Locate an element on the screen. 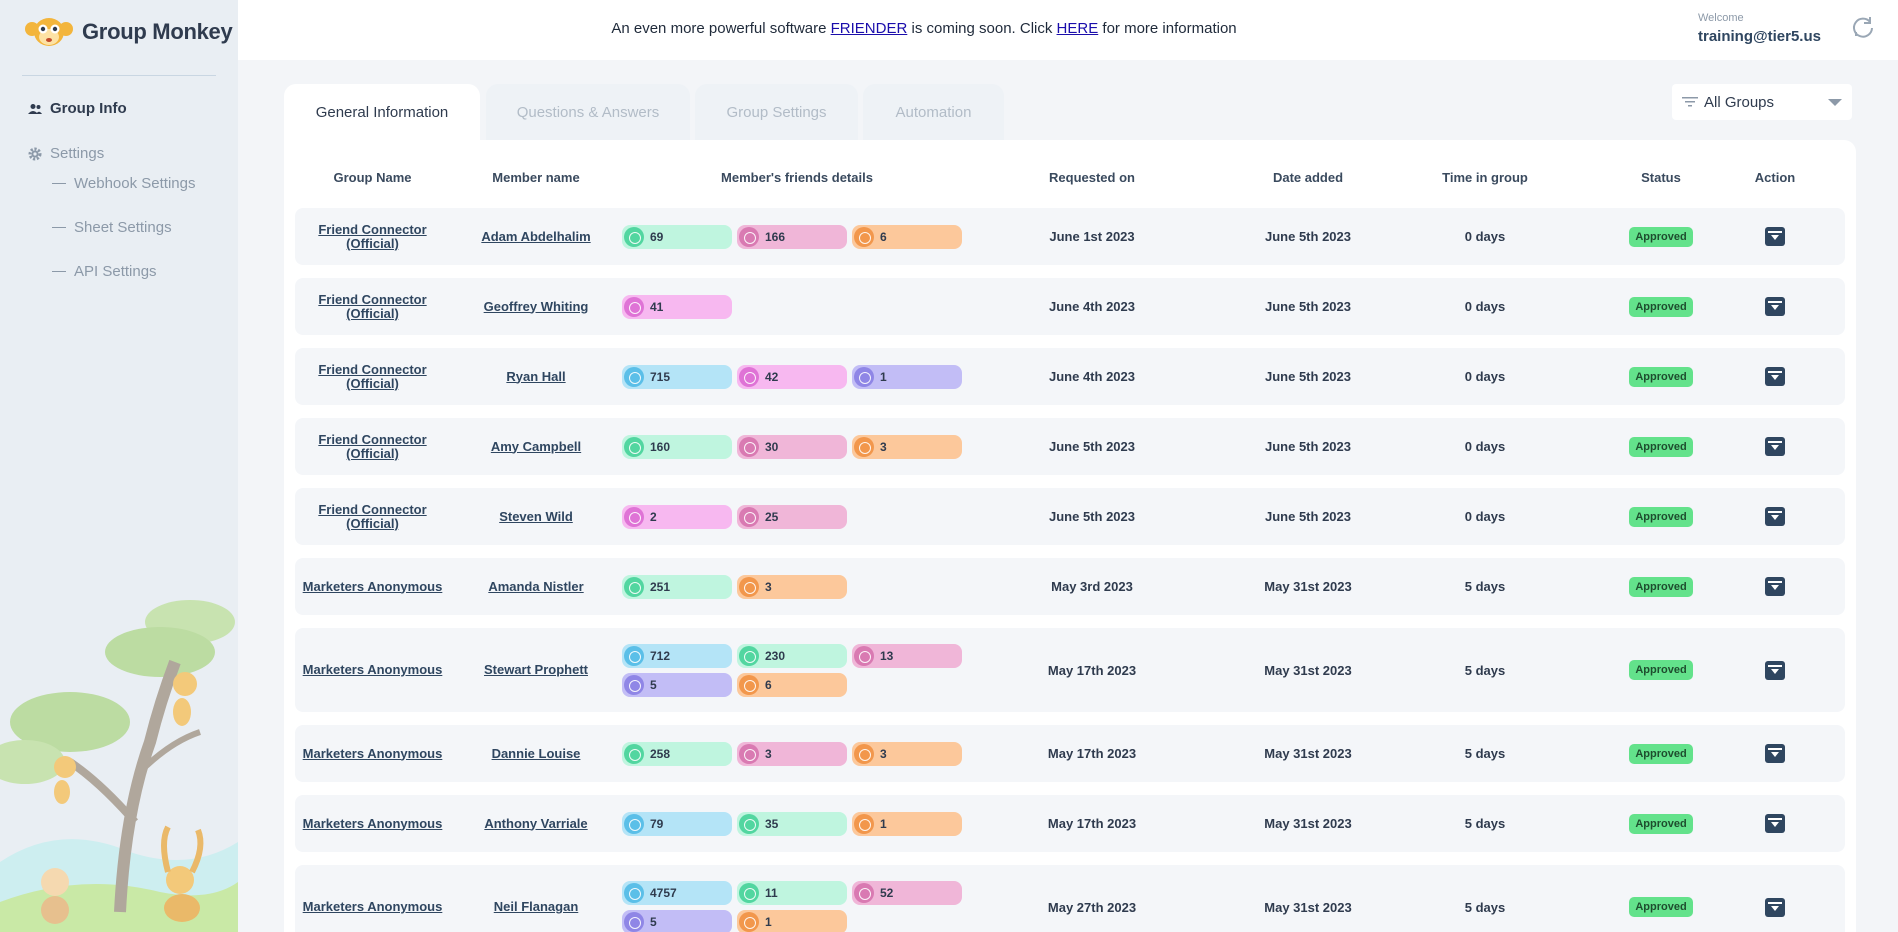 Image resolution: width=1898 pixels, height=932 pixels. refresh-icon is located at coordinates (1863, 27).